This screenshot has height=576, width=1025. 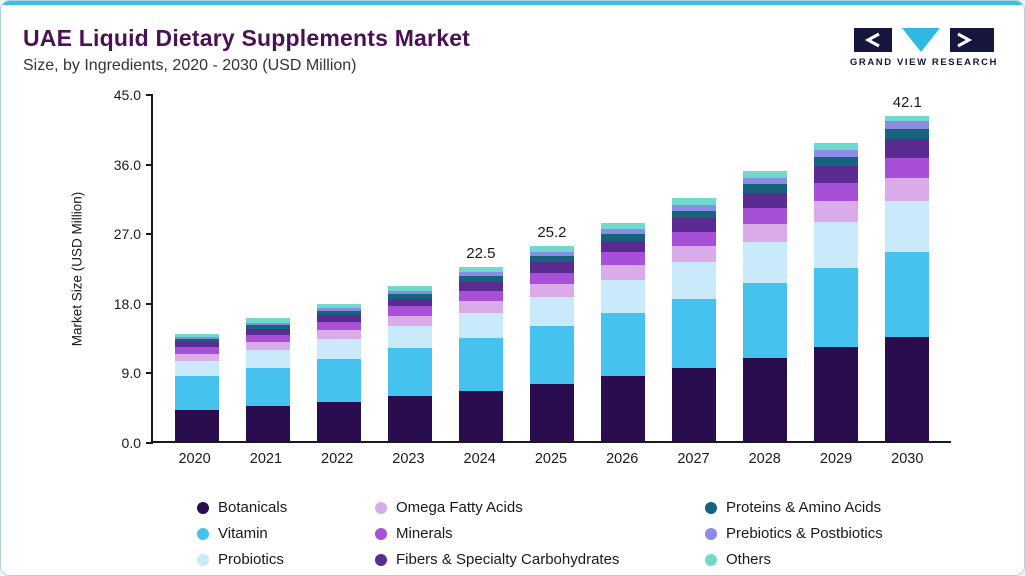 What do you see at coordinates (338, 349) in the screenshot?
I see `bar-segment-2022-probiotics` at bounding box center [338, 349].